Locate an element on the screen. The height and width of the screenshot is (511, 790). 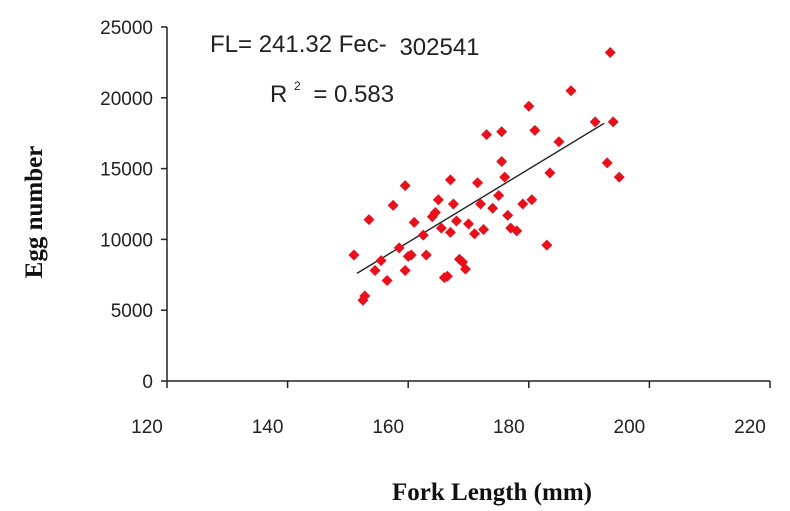
x-tick-label: 220 is located at coordinates (750, 427).